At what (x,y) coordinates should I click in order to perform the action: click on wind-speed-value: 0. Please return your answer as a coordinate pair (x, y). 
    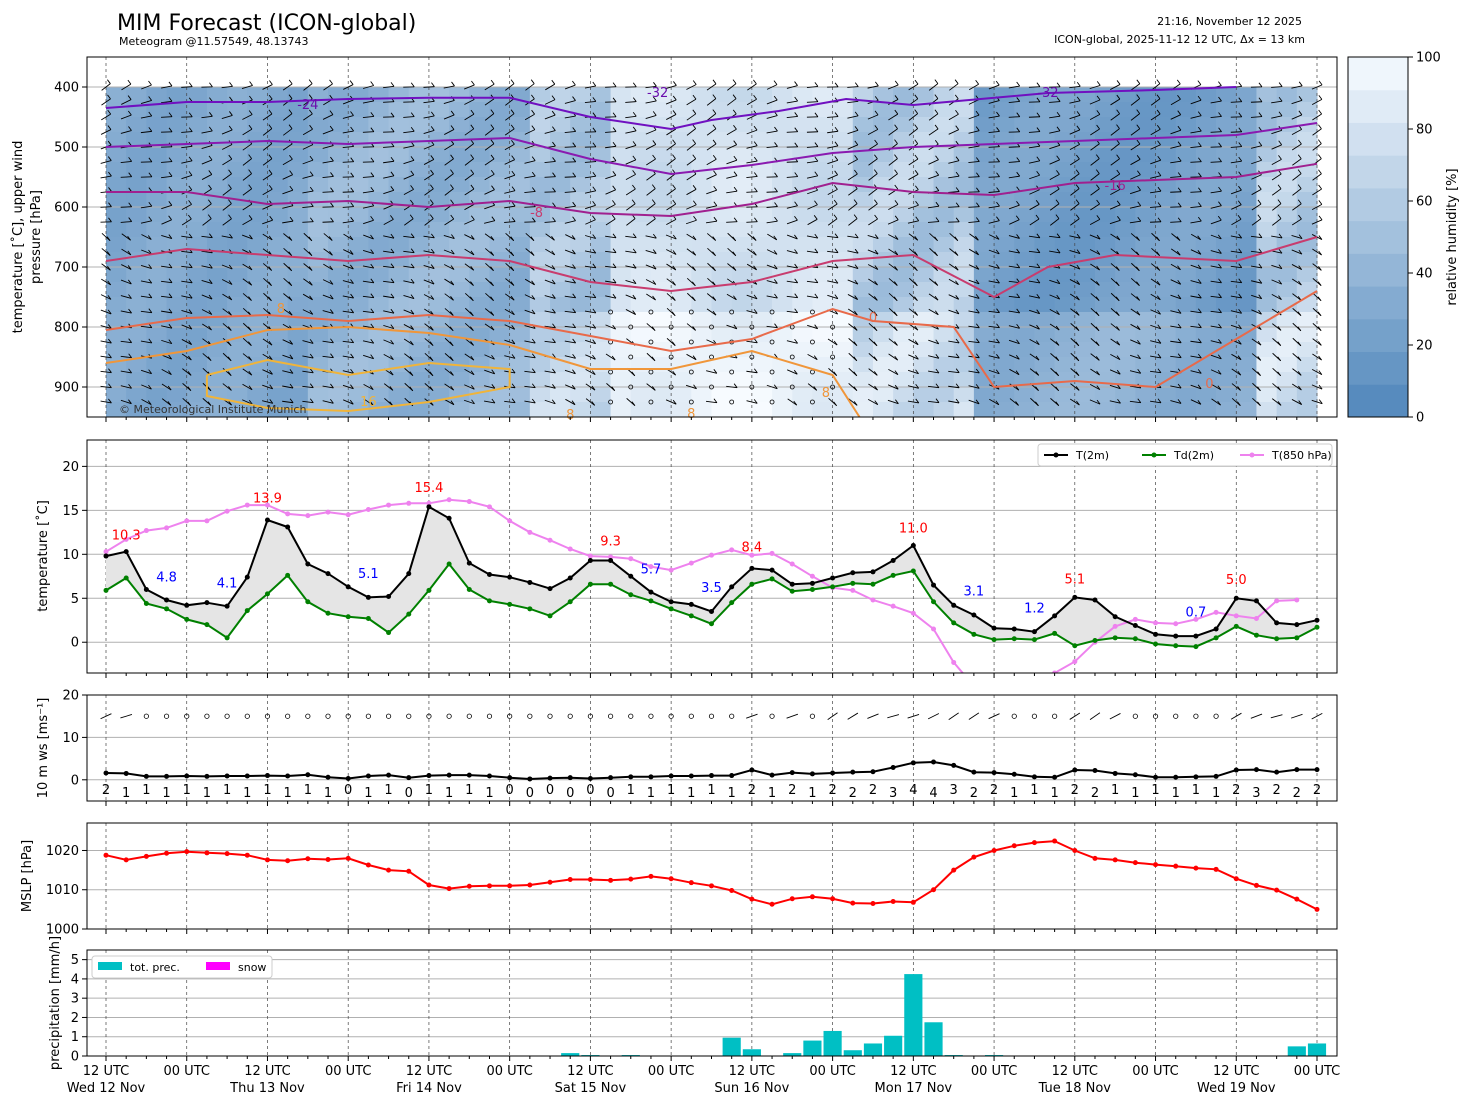
    Looking at the image, I should click on (570, 793).